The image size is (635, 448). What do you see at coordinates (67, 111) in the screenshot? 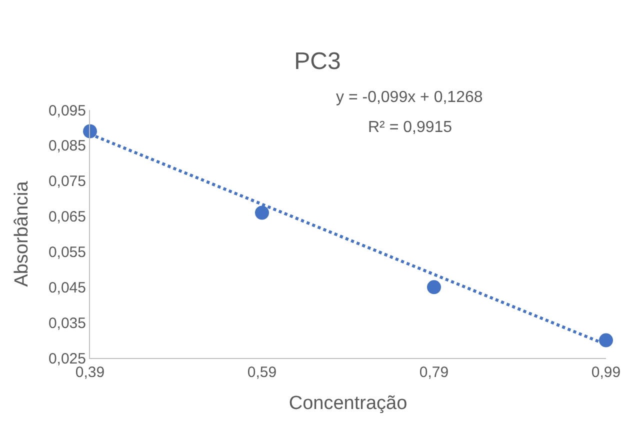
I see `y-tick-label: 0,095` at bounding box center [67, 111].